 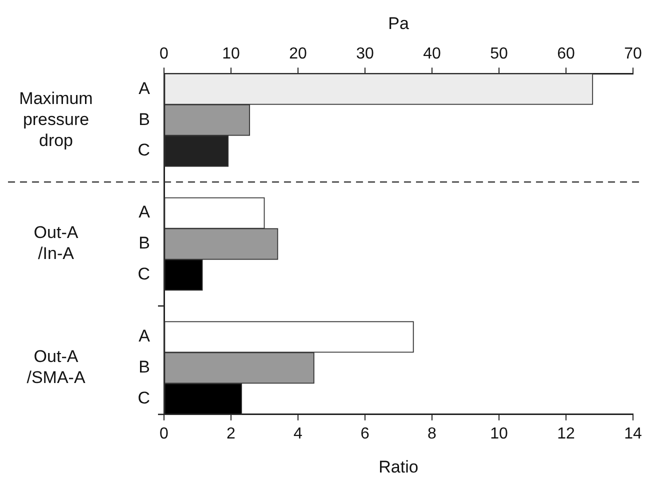 I want to click on x-tick-label: 4, so click(x=298, y=433).